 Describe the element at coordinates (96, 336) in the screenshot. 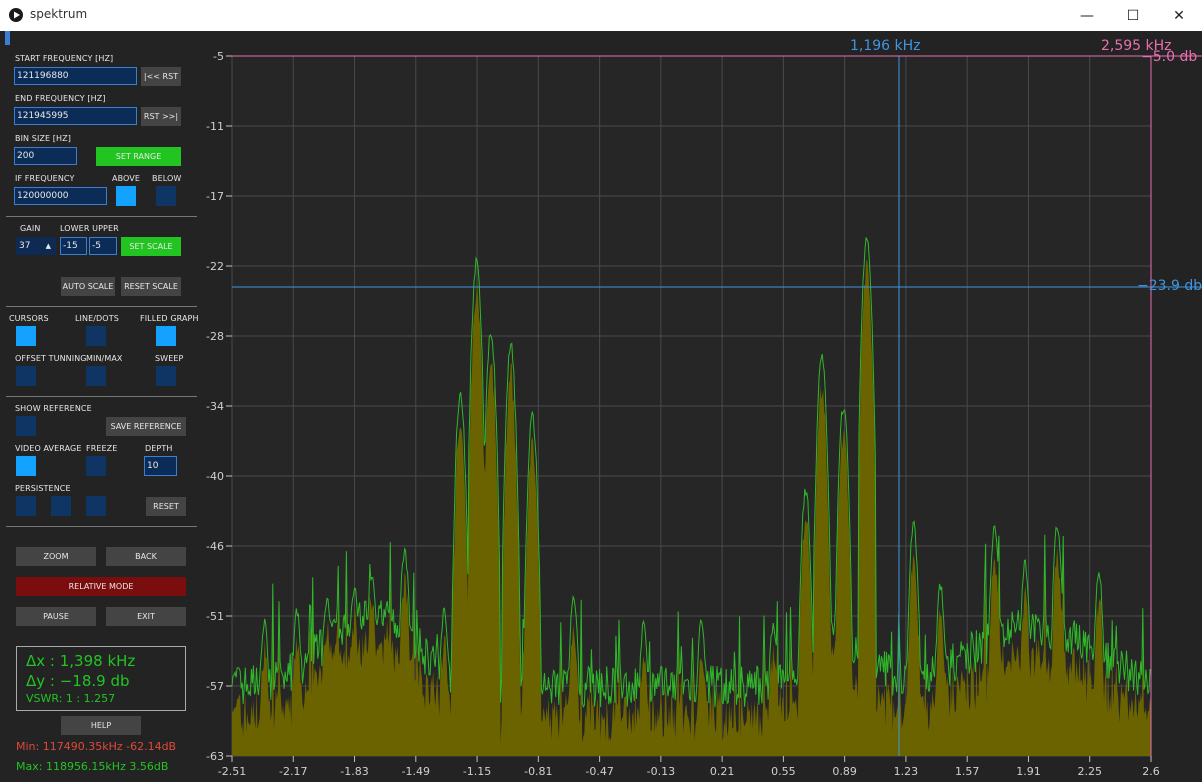

I see `line-dots-checkbox` at that location.